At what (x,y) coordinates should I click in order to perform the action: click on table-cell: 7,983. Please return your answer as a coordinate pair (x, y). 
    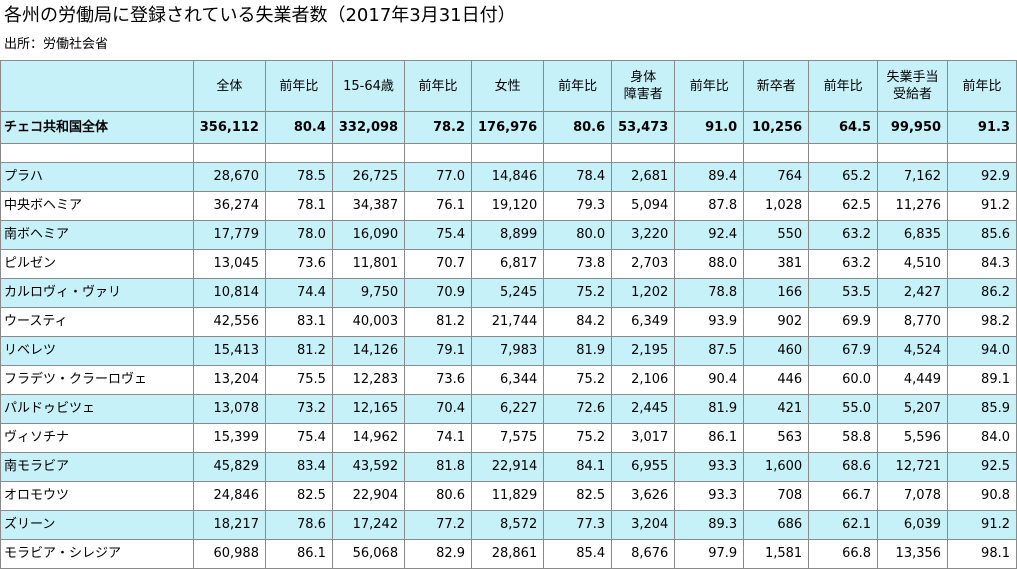
    Looking at the image, I should click on (508, 351).